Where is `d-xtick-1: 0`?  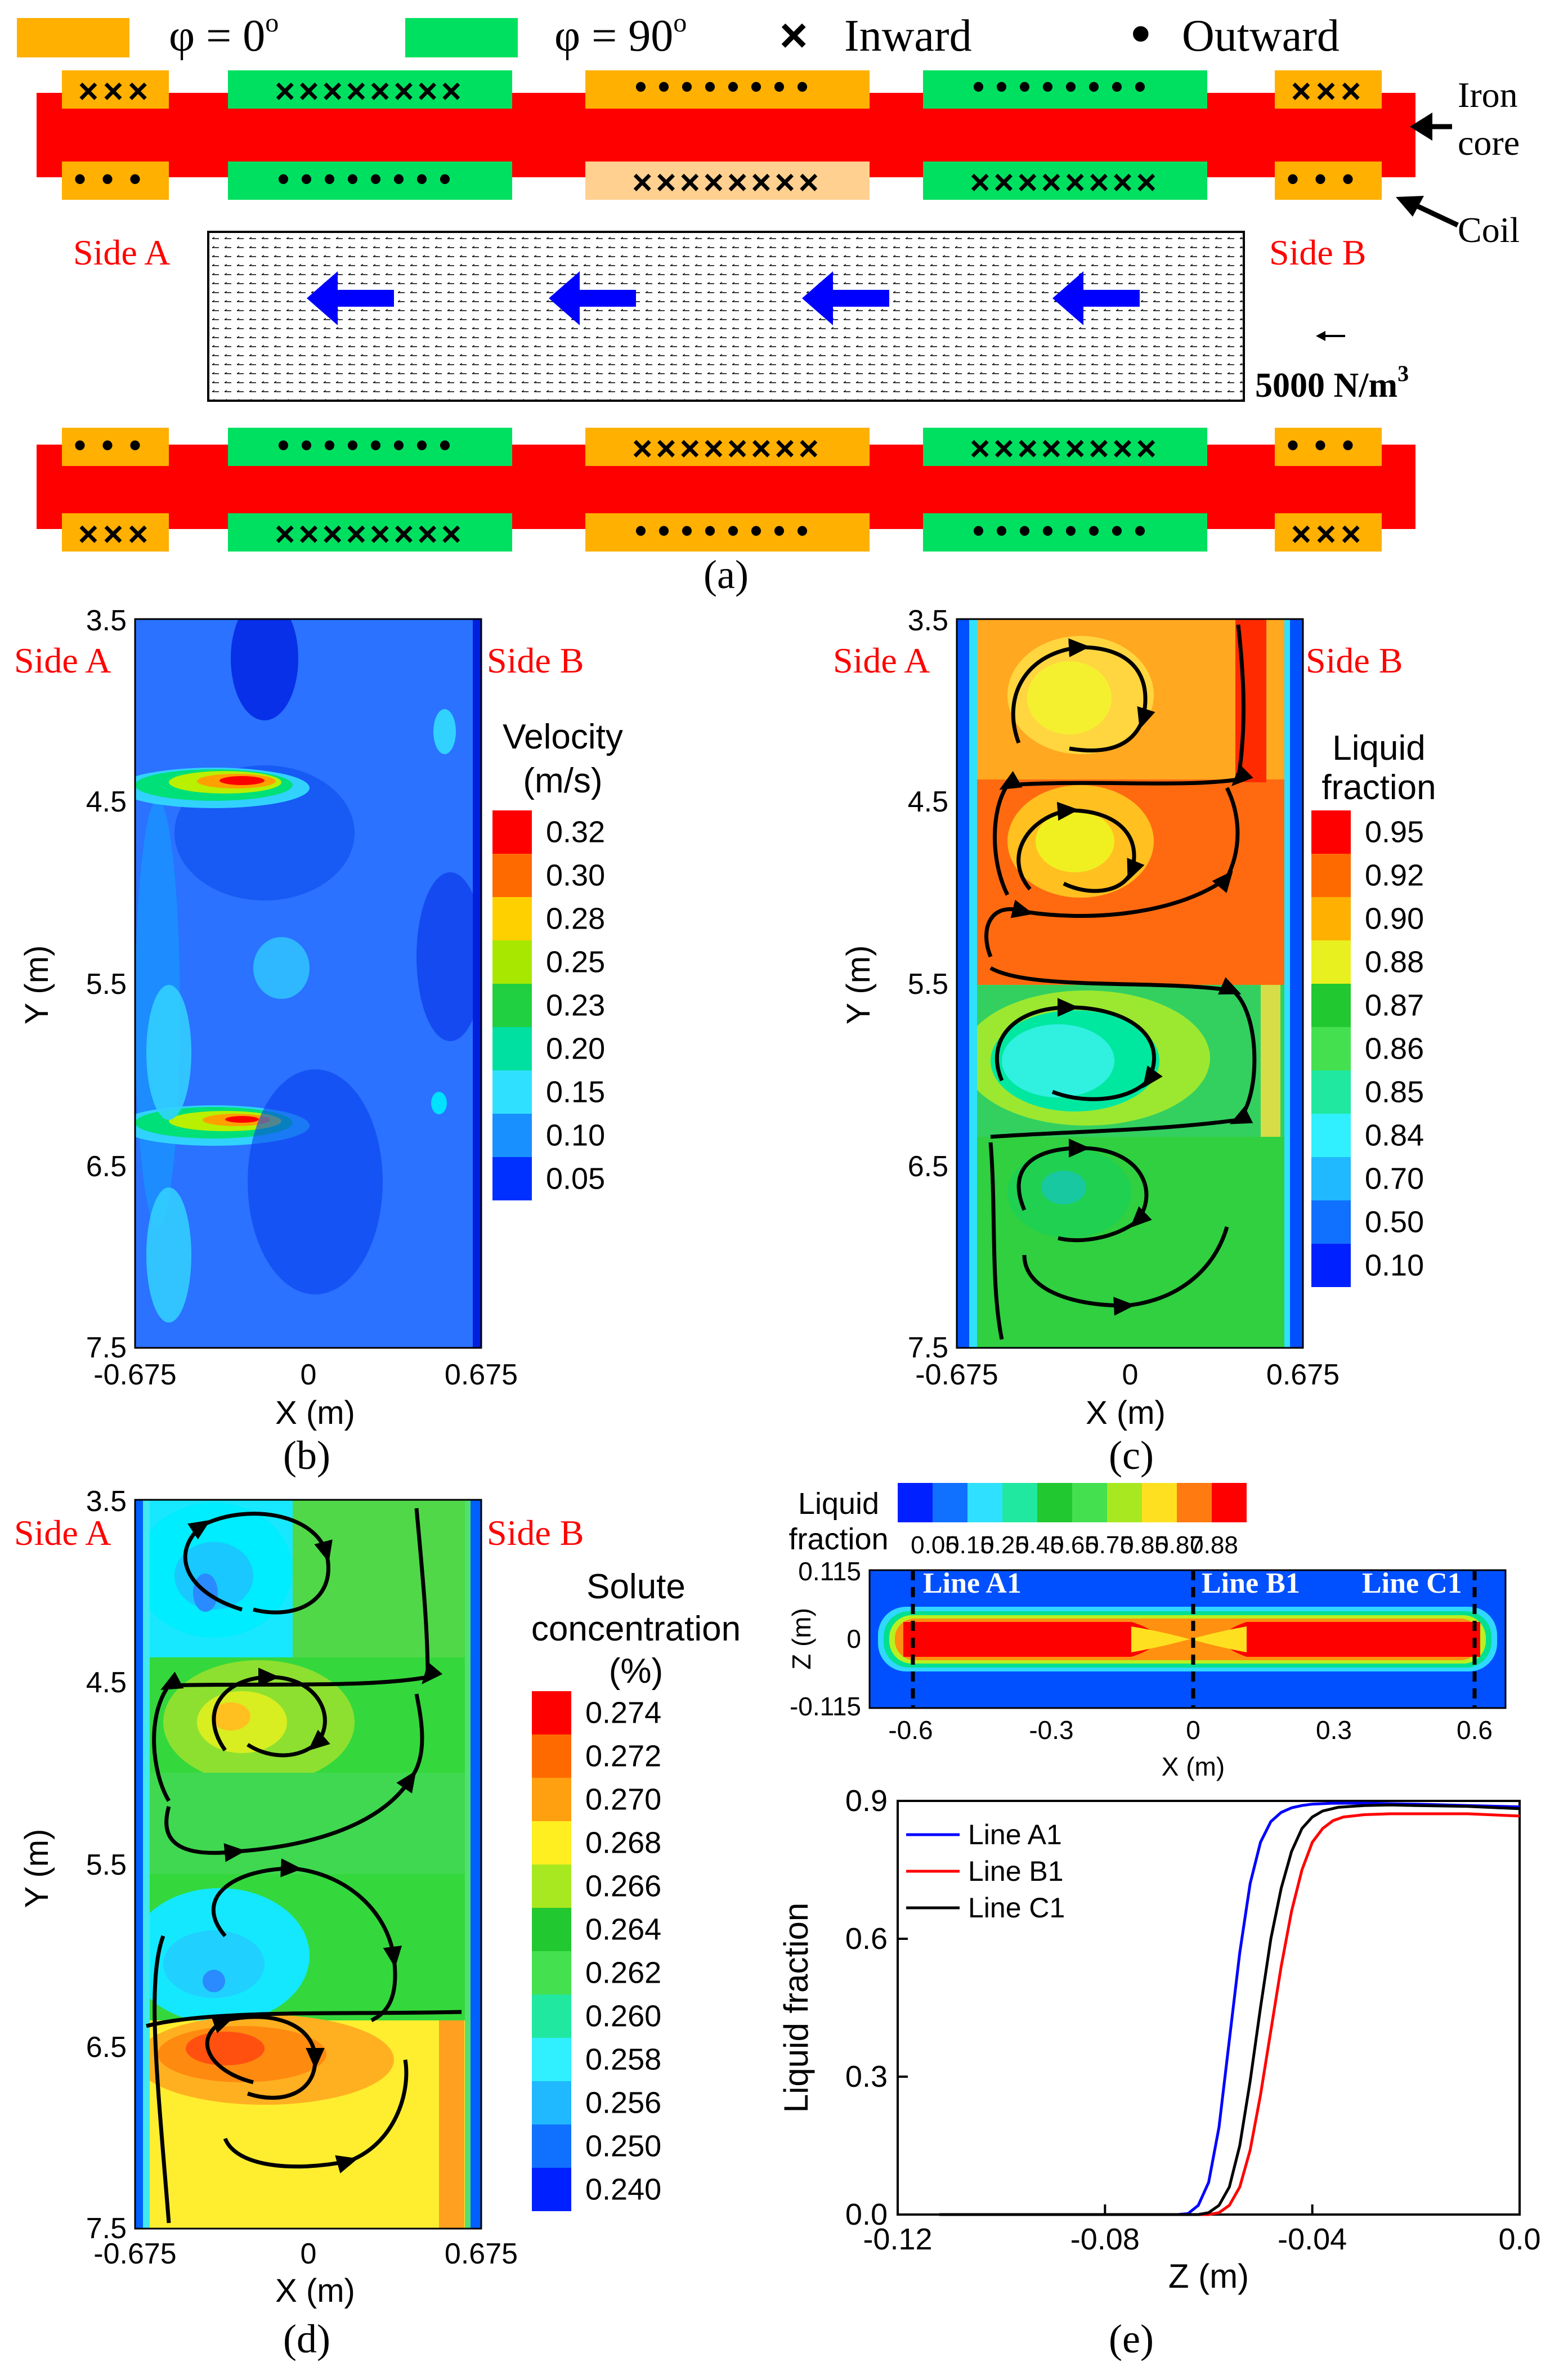 d-xtick-1: 0 is located at coordinates (309, 2254).